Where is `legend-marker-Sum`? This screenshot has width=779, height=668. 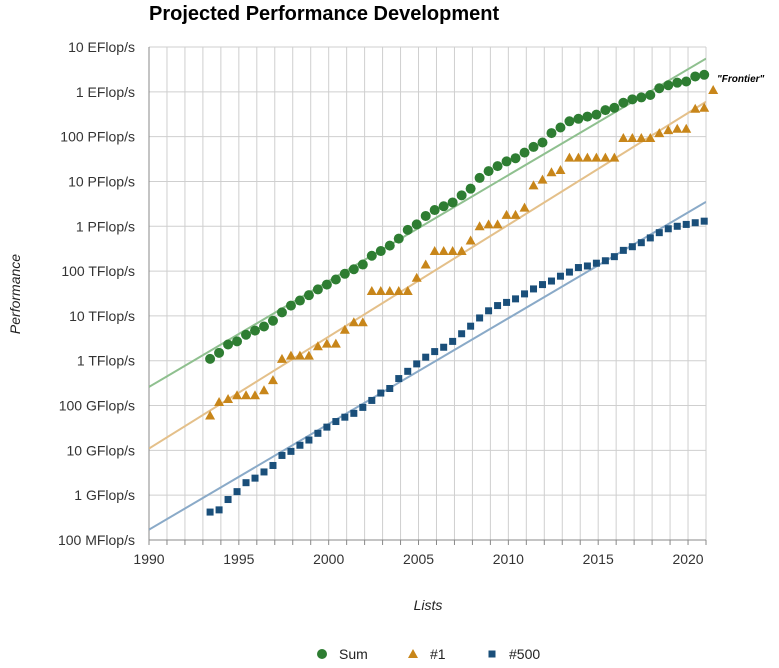 legend-marker-Sum is located at coordinates (322, 654).